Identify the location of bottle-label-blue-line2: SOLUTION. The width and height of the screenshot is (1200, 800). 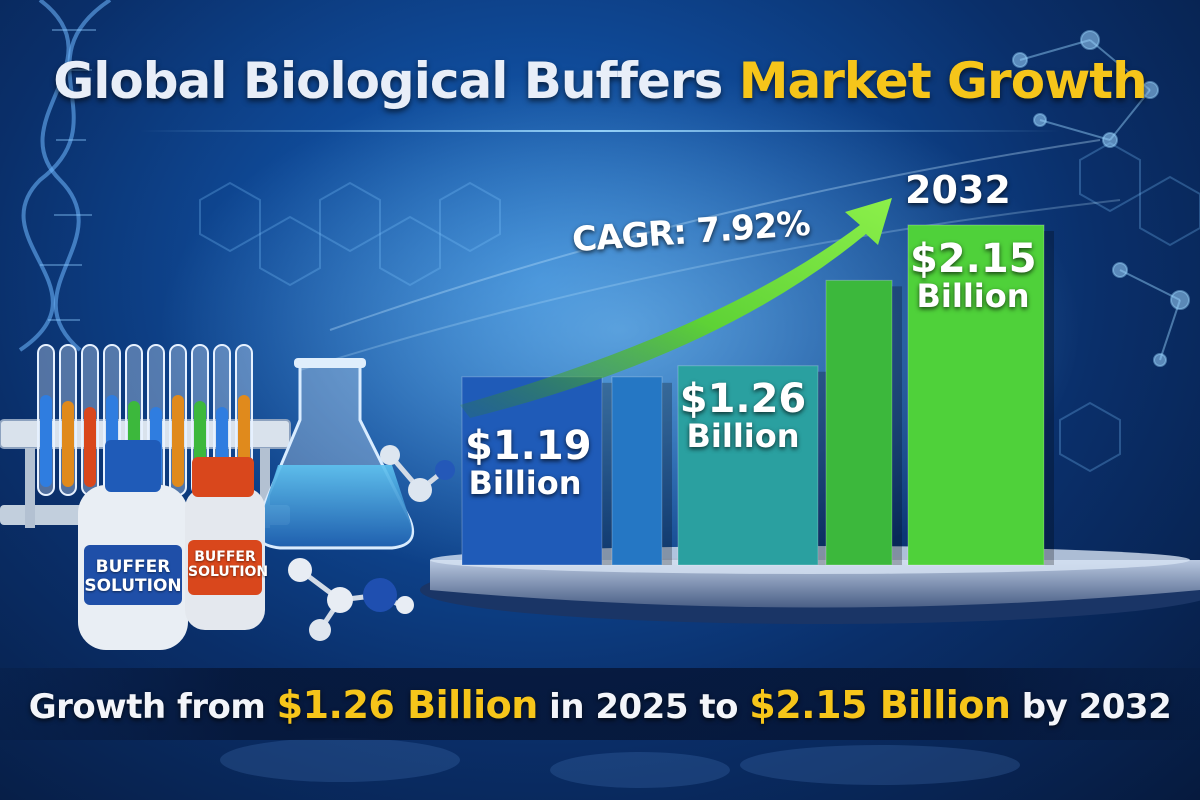
(133, 585).